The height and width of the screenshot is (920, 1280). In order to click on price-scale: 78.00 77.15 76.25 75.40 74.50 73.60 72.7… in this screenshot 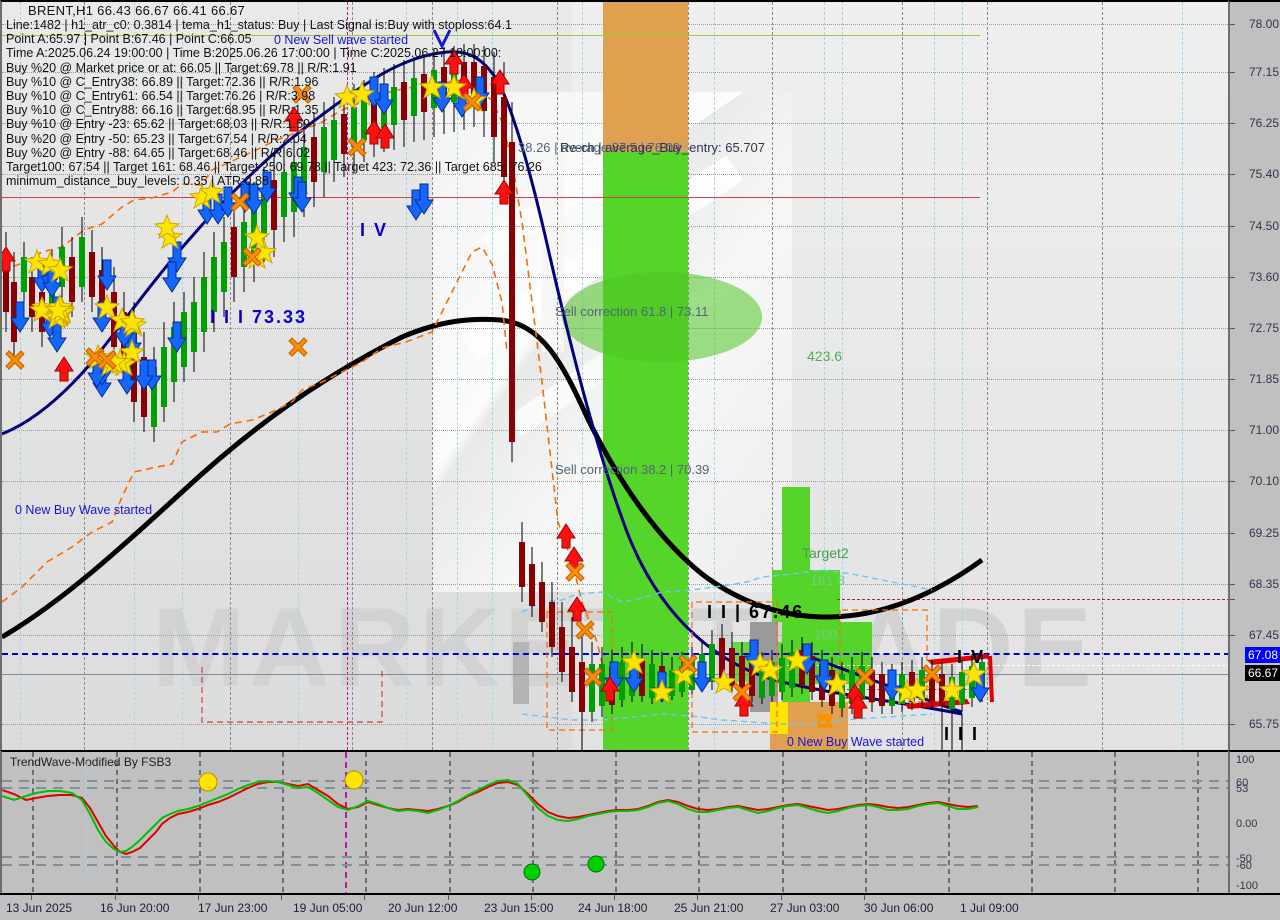, I will do `click(1254, 375)`.